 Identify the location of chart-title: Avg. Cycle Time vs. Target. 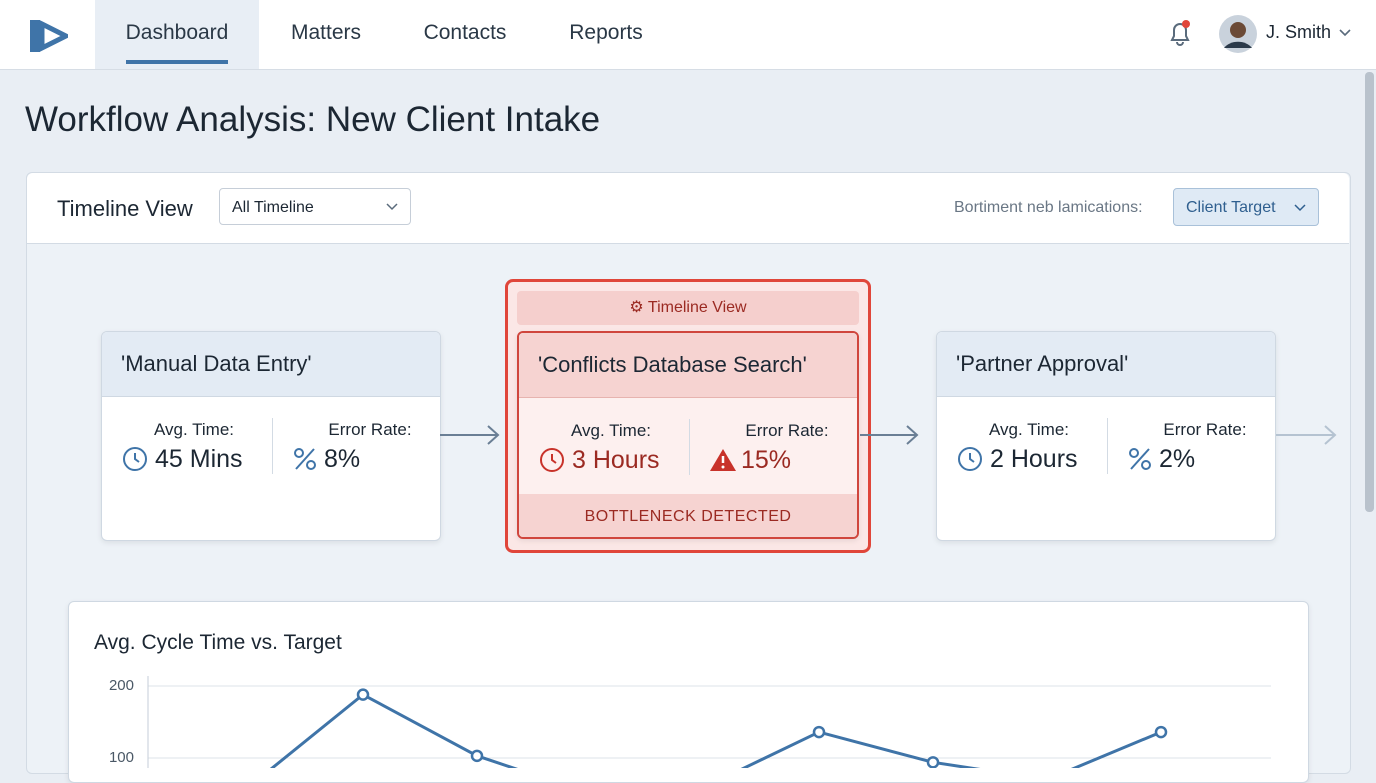
(218, 642).